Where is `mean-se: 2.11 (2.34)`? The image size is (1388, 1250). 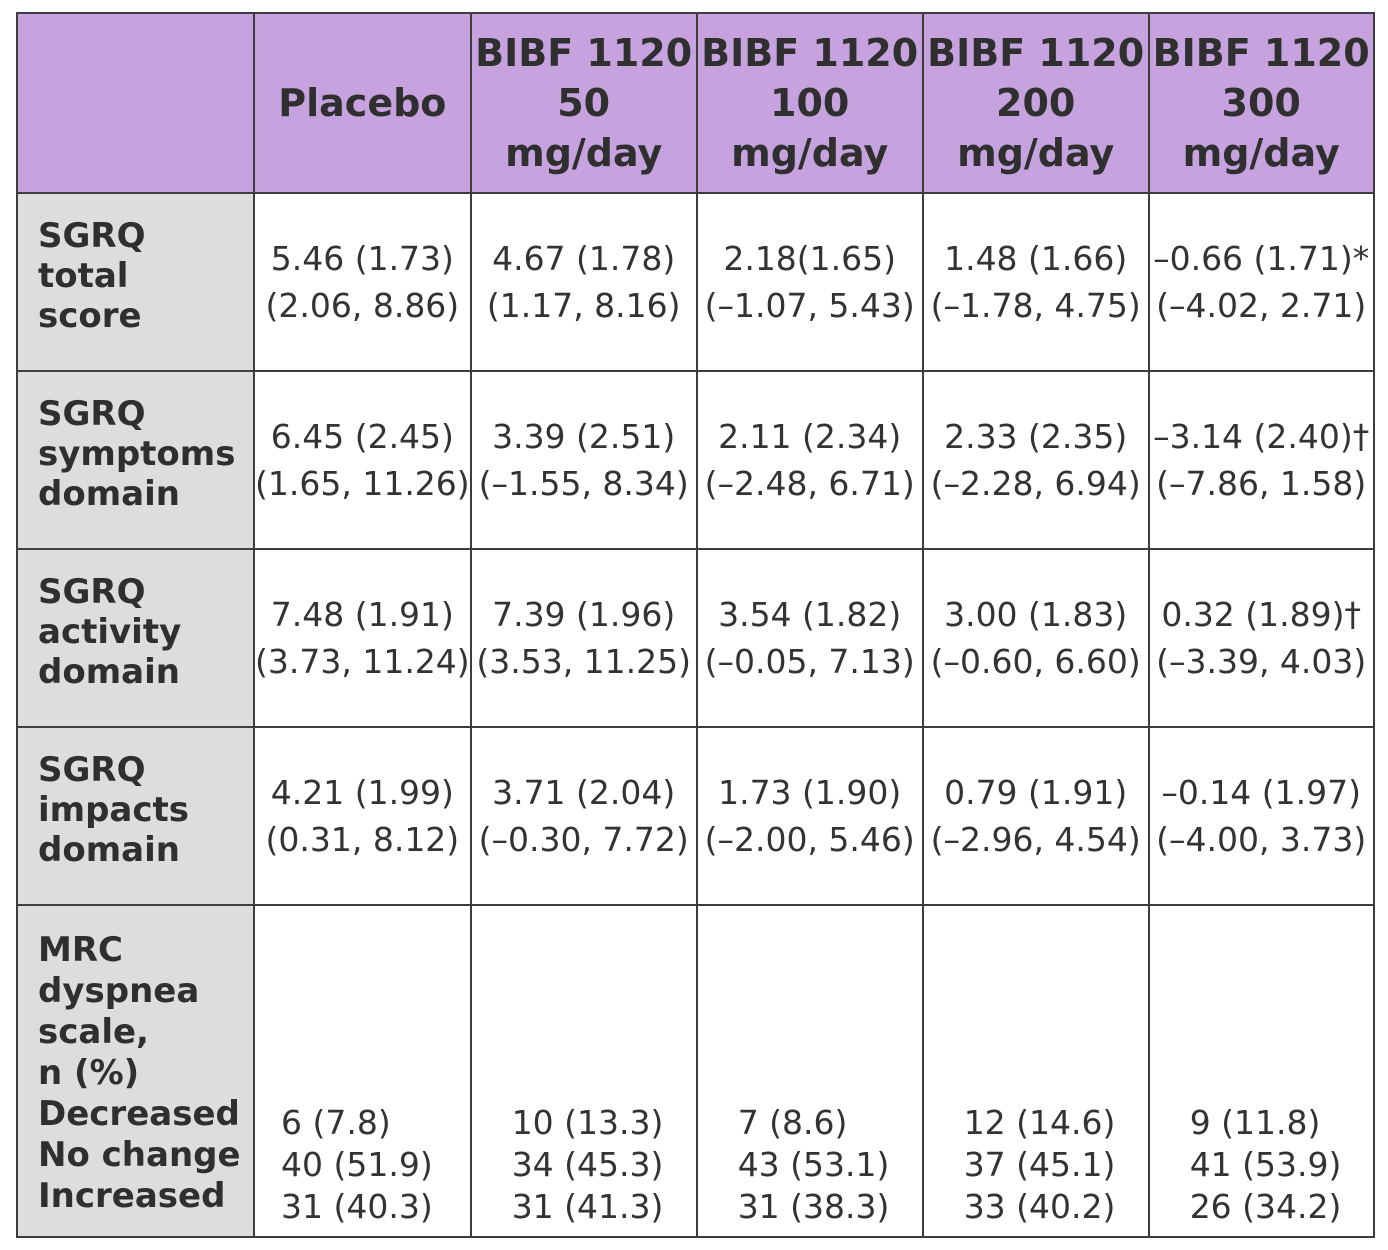 mean-se: 2.11 (2.34) is located at coordinates (810, 436).